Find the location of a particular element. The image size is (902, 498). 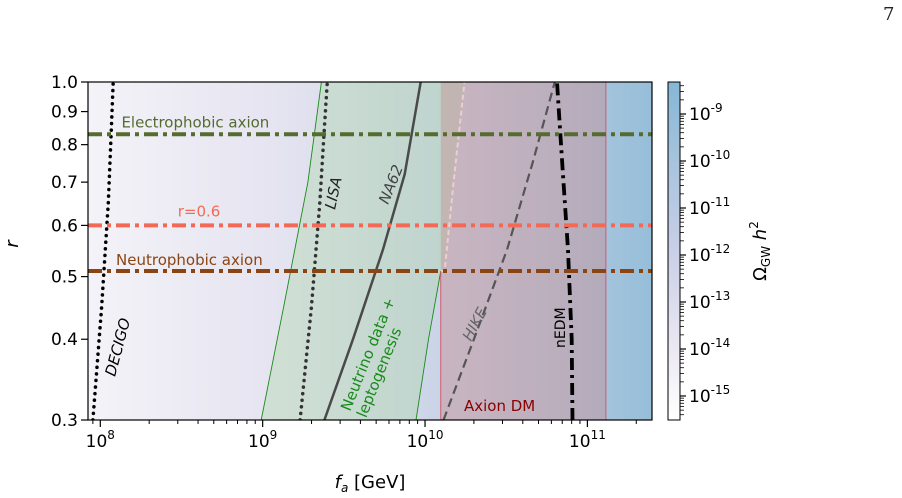

decigo-curve is located at coordinates (103, 251).